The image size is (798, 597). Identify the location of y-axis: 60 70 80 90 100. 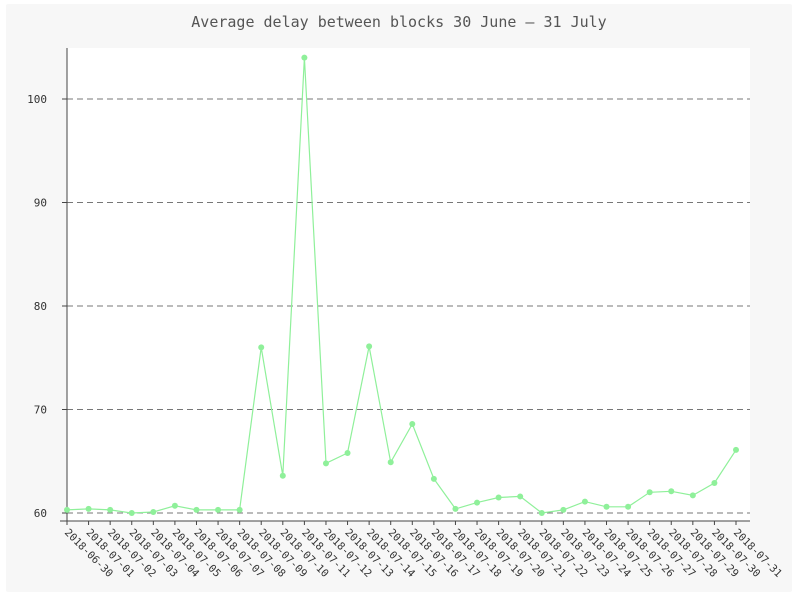
(47, 284).